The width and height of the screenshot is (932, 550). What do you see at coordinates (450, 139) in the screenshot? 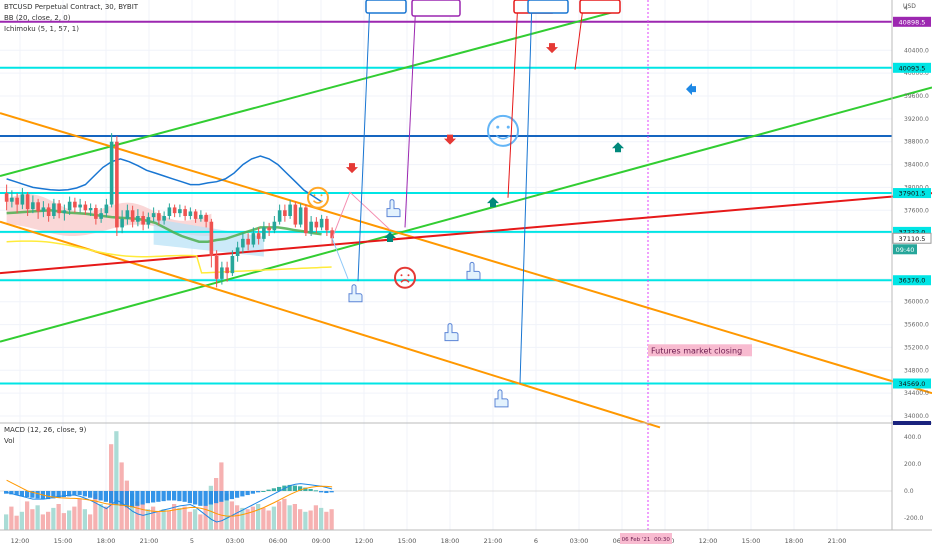
I see `sell-arrow-icon` at bounding box center [450, 139].